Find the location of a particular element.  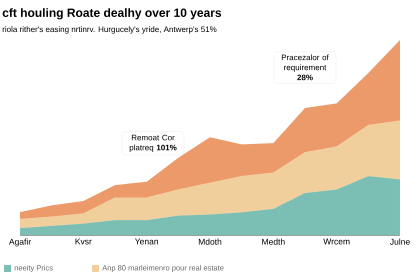

x-tick-label: Mdoth is located at coordinates (210, 241).